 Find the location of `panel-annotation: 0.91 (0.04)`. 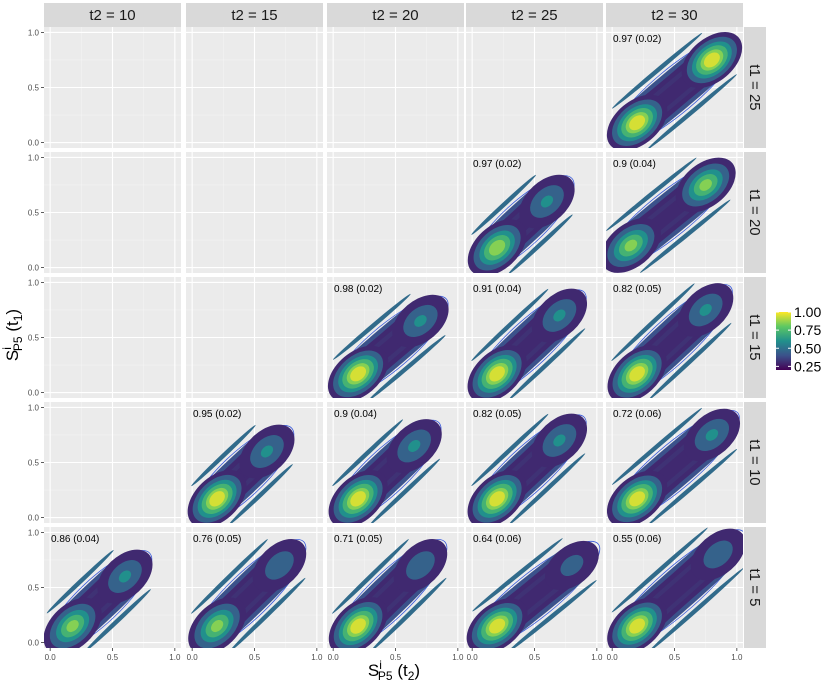

panel-annotation: 0.91 (0.04) is located at coordinates (497, 289).